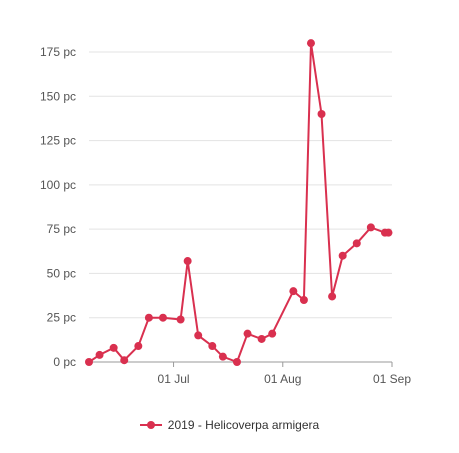 This screenshot has height=453, width=459. I want to click on legend-label: 2019 - Helicoverpa armigera, so click(243, 425).